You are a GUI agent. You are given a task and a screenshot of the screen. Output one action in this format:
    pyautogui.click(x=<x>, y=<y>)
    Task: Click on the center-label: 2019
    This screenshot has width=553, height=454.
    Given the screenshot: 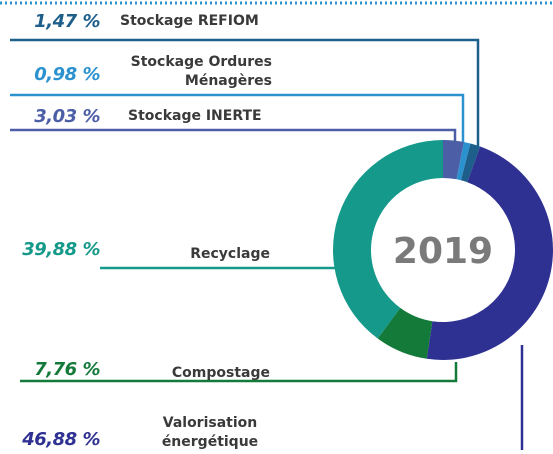 What is the action you would take?
    pyautogui.click(x=443, y=251)
    